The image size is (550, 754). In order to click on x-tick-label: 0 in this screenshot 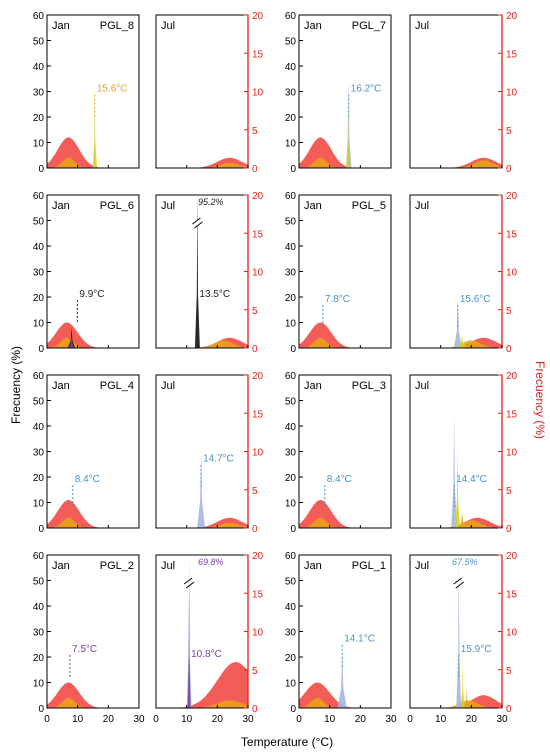, I will do `click(156, 719)`.